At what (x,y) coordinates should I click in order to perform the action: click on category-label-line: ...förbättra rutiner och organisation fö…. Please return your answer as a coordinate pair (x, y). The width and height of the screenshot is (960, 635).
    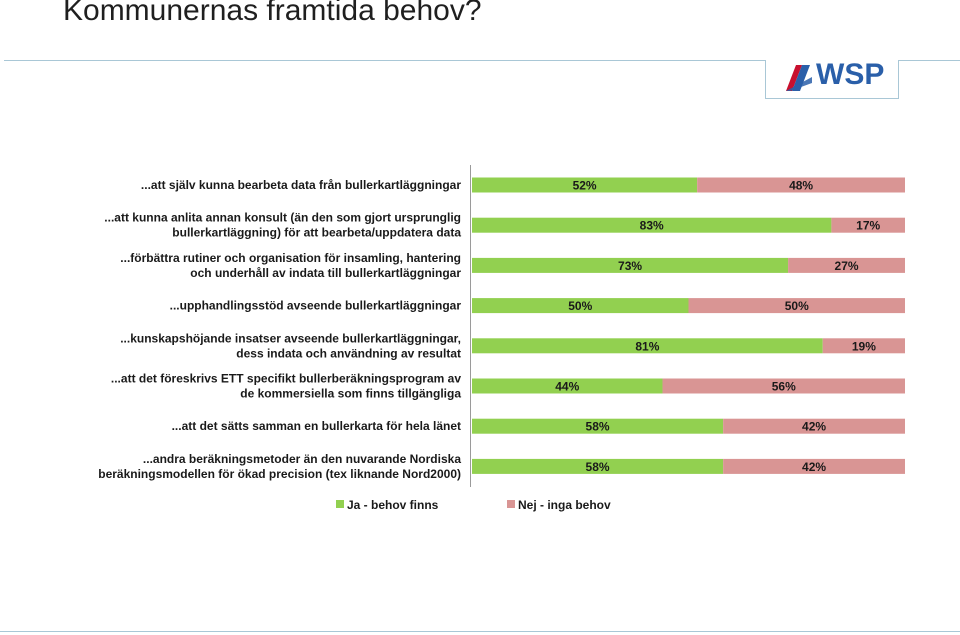
    Looking at the image, I should click on (290, 258).